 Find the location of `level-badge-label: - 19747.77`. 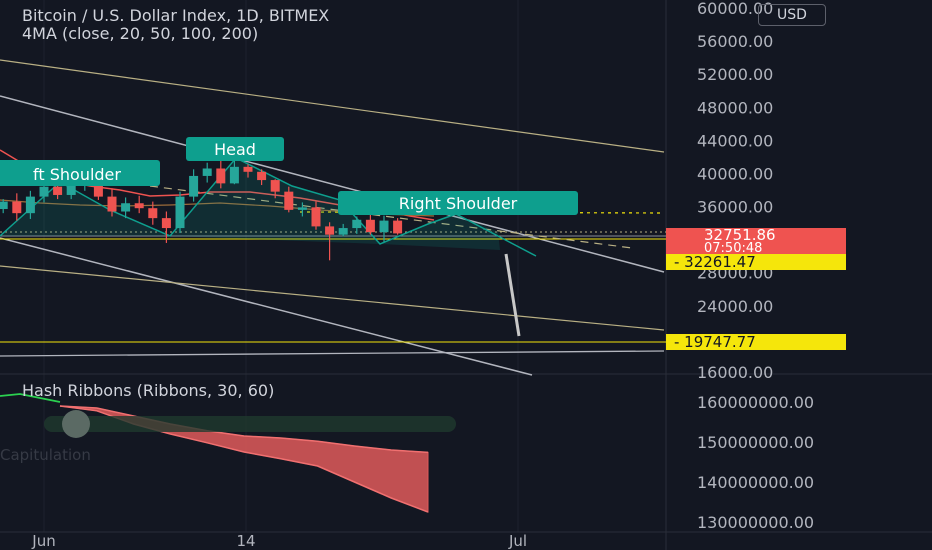

level-badge-label: - 19747.77 is located at coordinates (715, 342).